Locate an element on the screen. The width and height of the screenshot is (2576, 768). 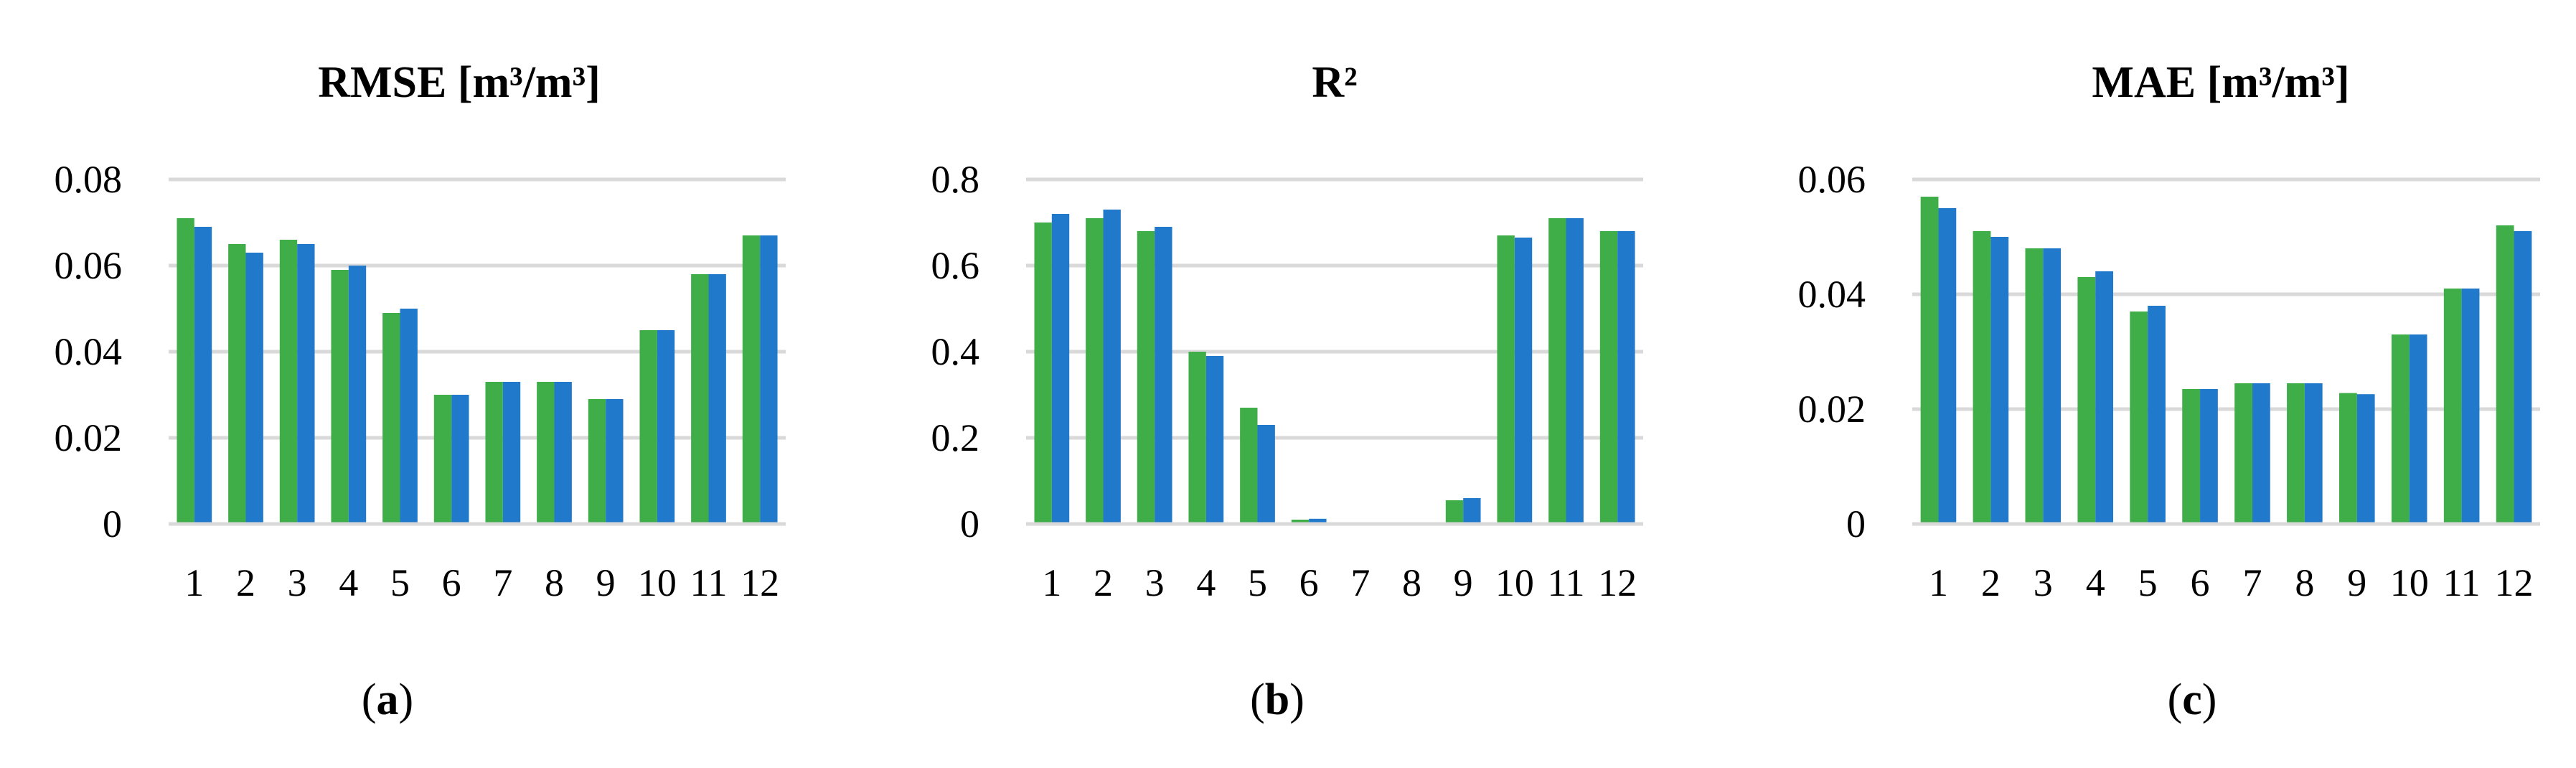
caption-a-letter: a is located at coordinates (387, 699).